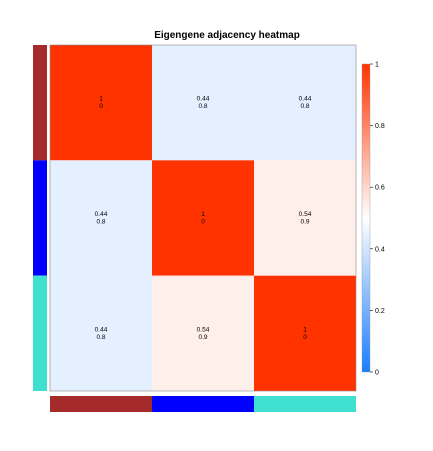 This screenshot has width=433, height=451. What do you see at coordinates (380, 126) in the screenshot?
I see `colorbar-tick-label-4: 0.8` at bounding box center [380, 126].